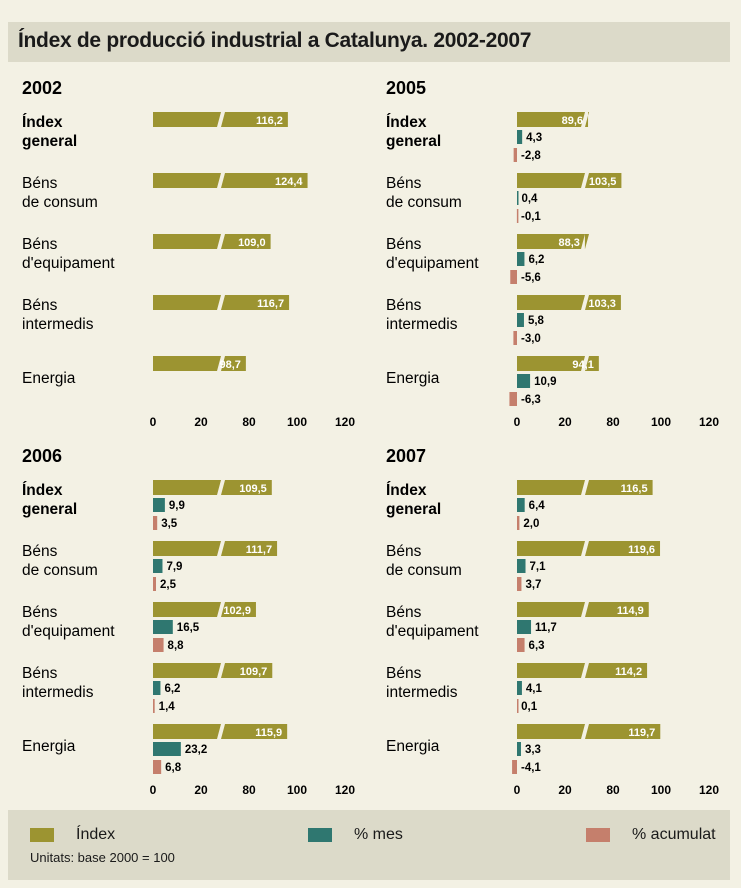 Image resolution: width=741 pixels, height=888 pixels. Describe the element at coordinates (598, 835) in the screenshot. I see `legend-swatch-cumulative` at that location.